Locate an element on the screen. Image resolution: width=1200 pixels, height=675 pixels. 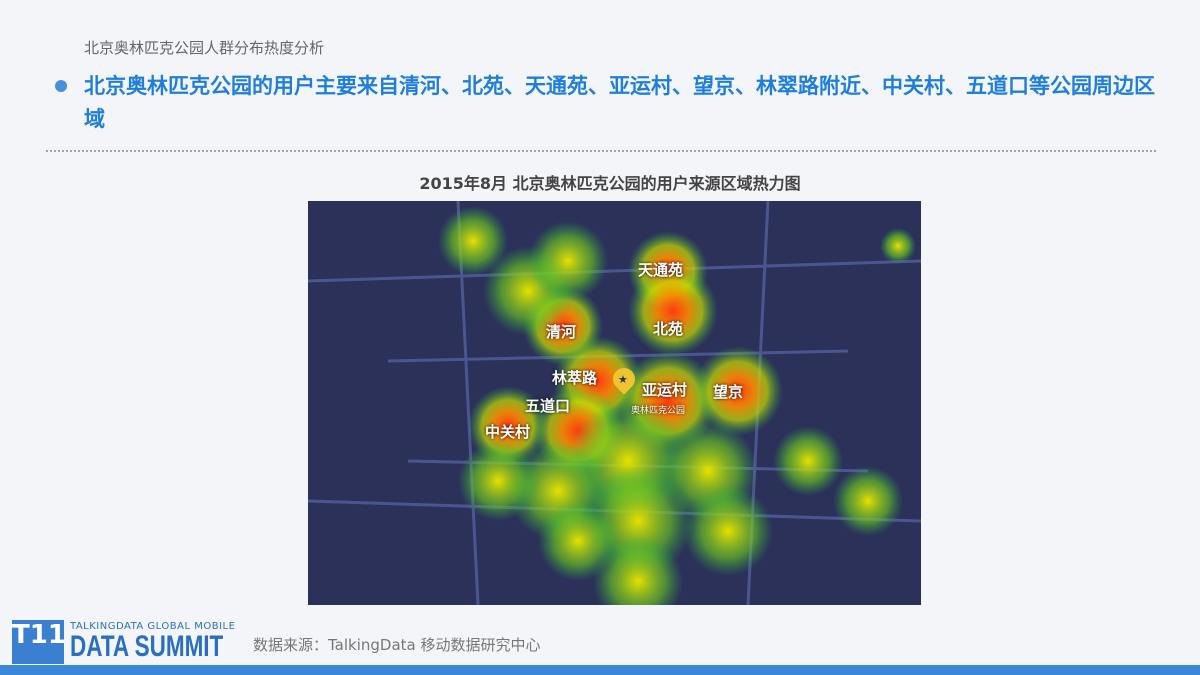
footer-bar is located at coordinates (600, 670).